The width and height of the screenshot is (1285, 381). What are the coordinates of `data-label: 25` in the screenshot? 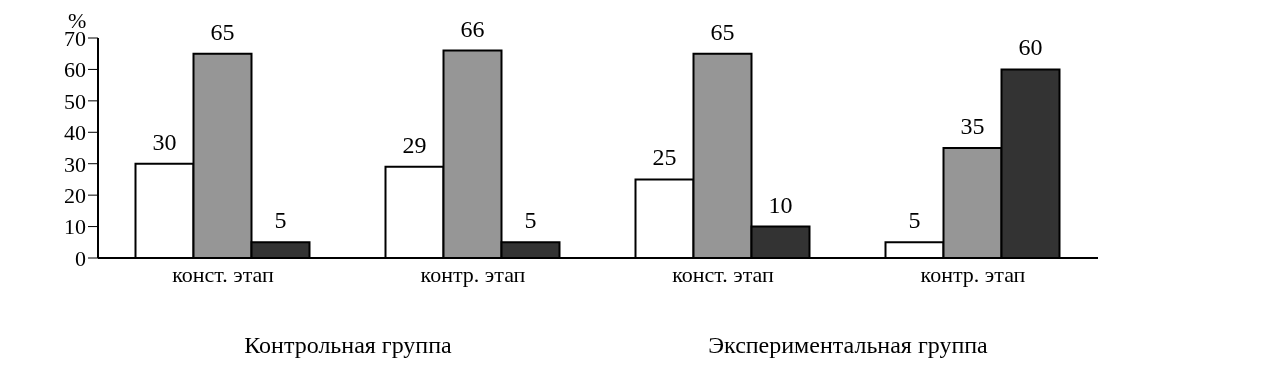 It's located at (664, 157).